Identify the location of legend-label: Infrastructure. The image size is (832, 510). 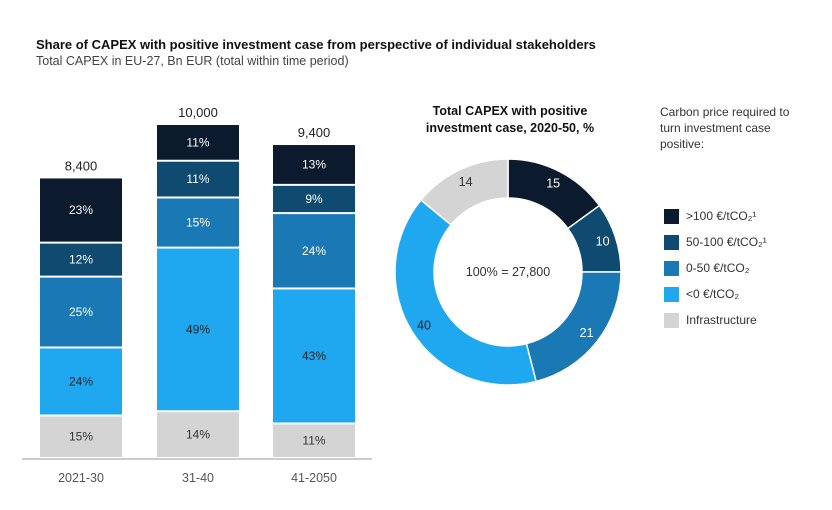
(721, 320).